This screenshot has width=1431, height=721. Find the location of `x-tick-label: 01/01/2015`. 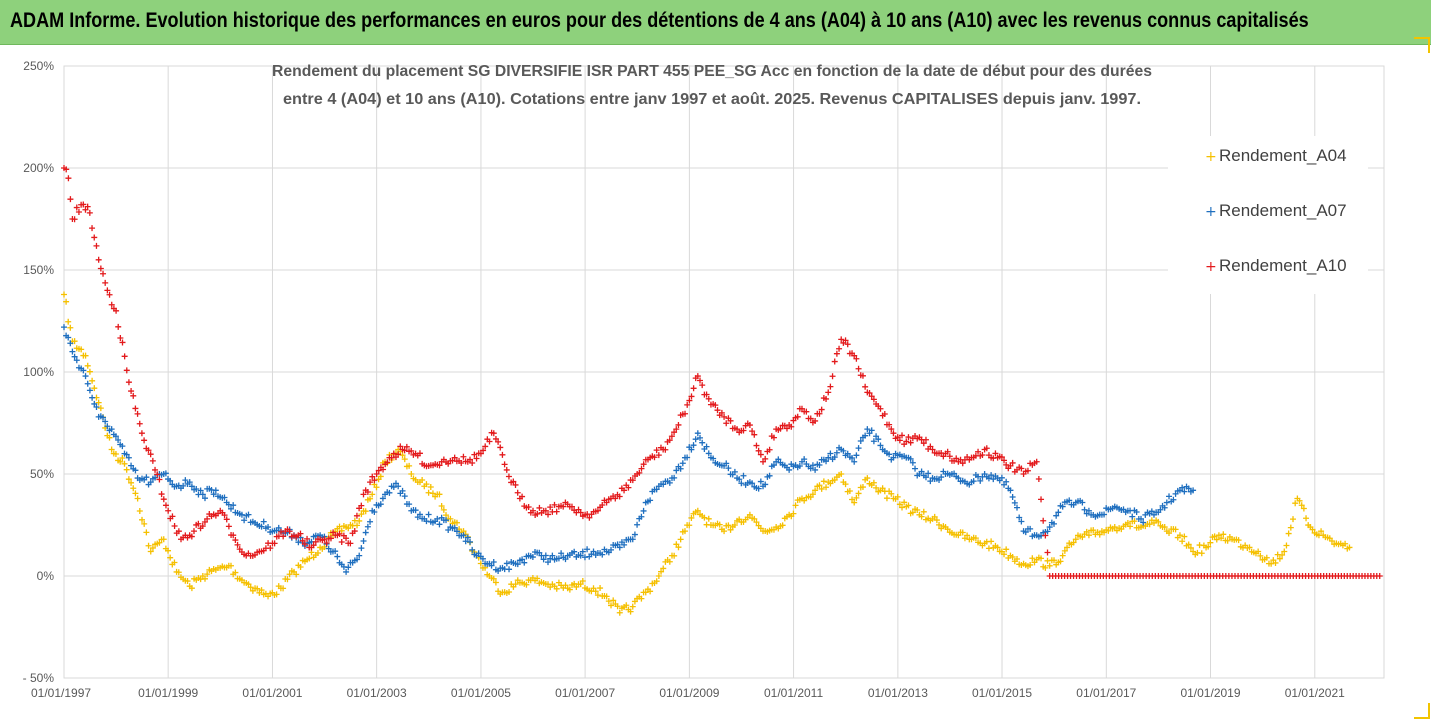

x-tick-label: 01/01/2015 is located at coordinates (1002, 693).